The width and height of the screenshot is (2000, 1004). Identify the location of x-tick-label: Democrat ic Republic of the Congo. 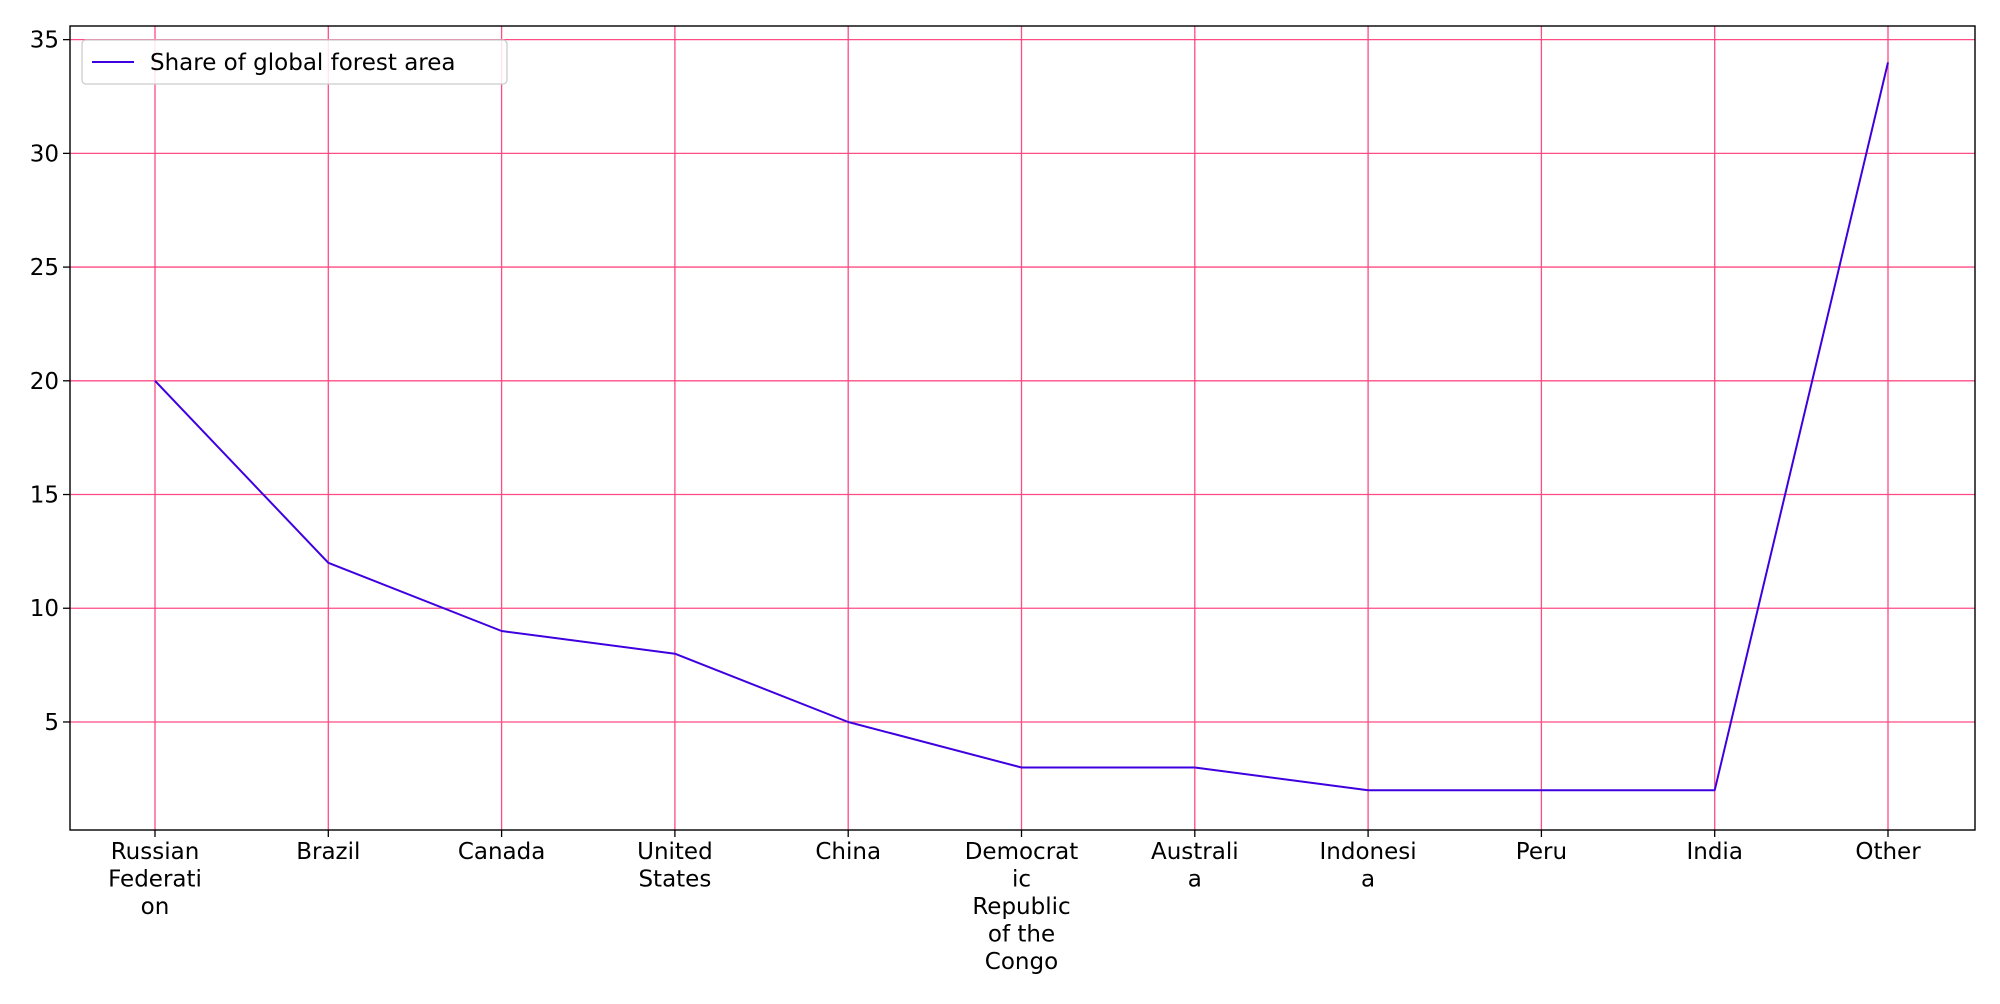
(1022, 907).